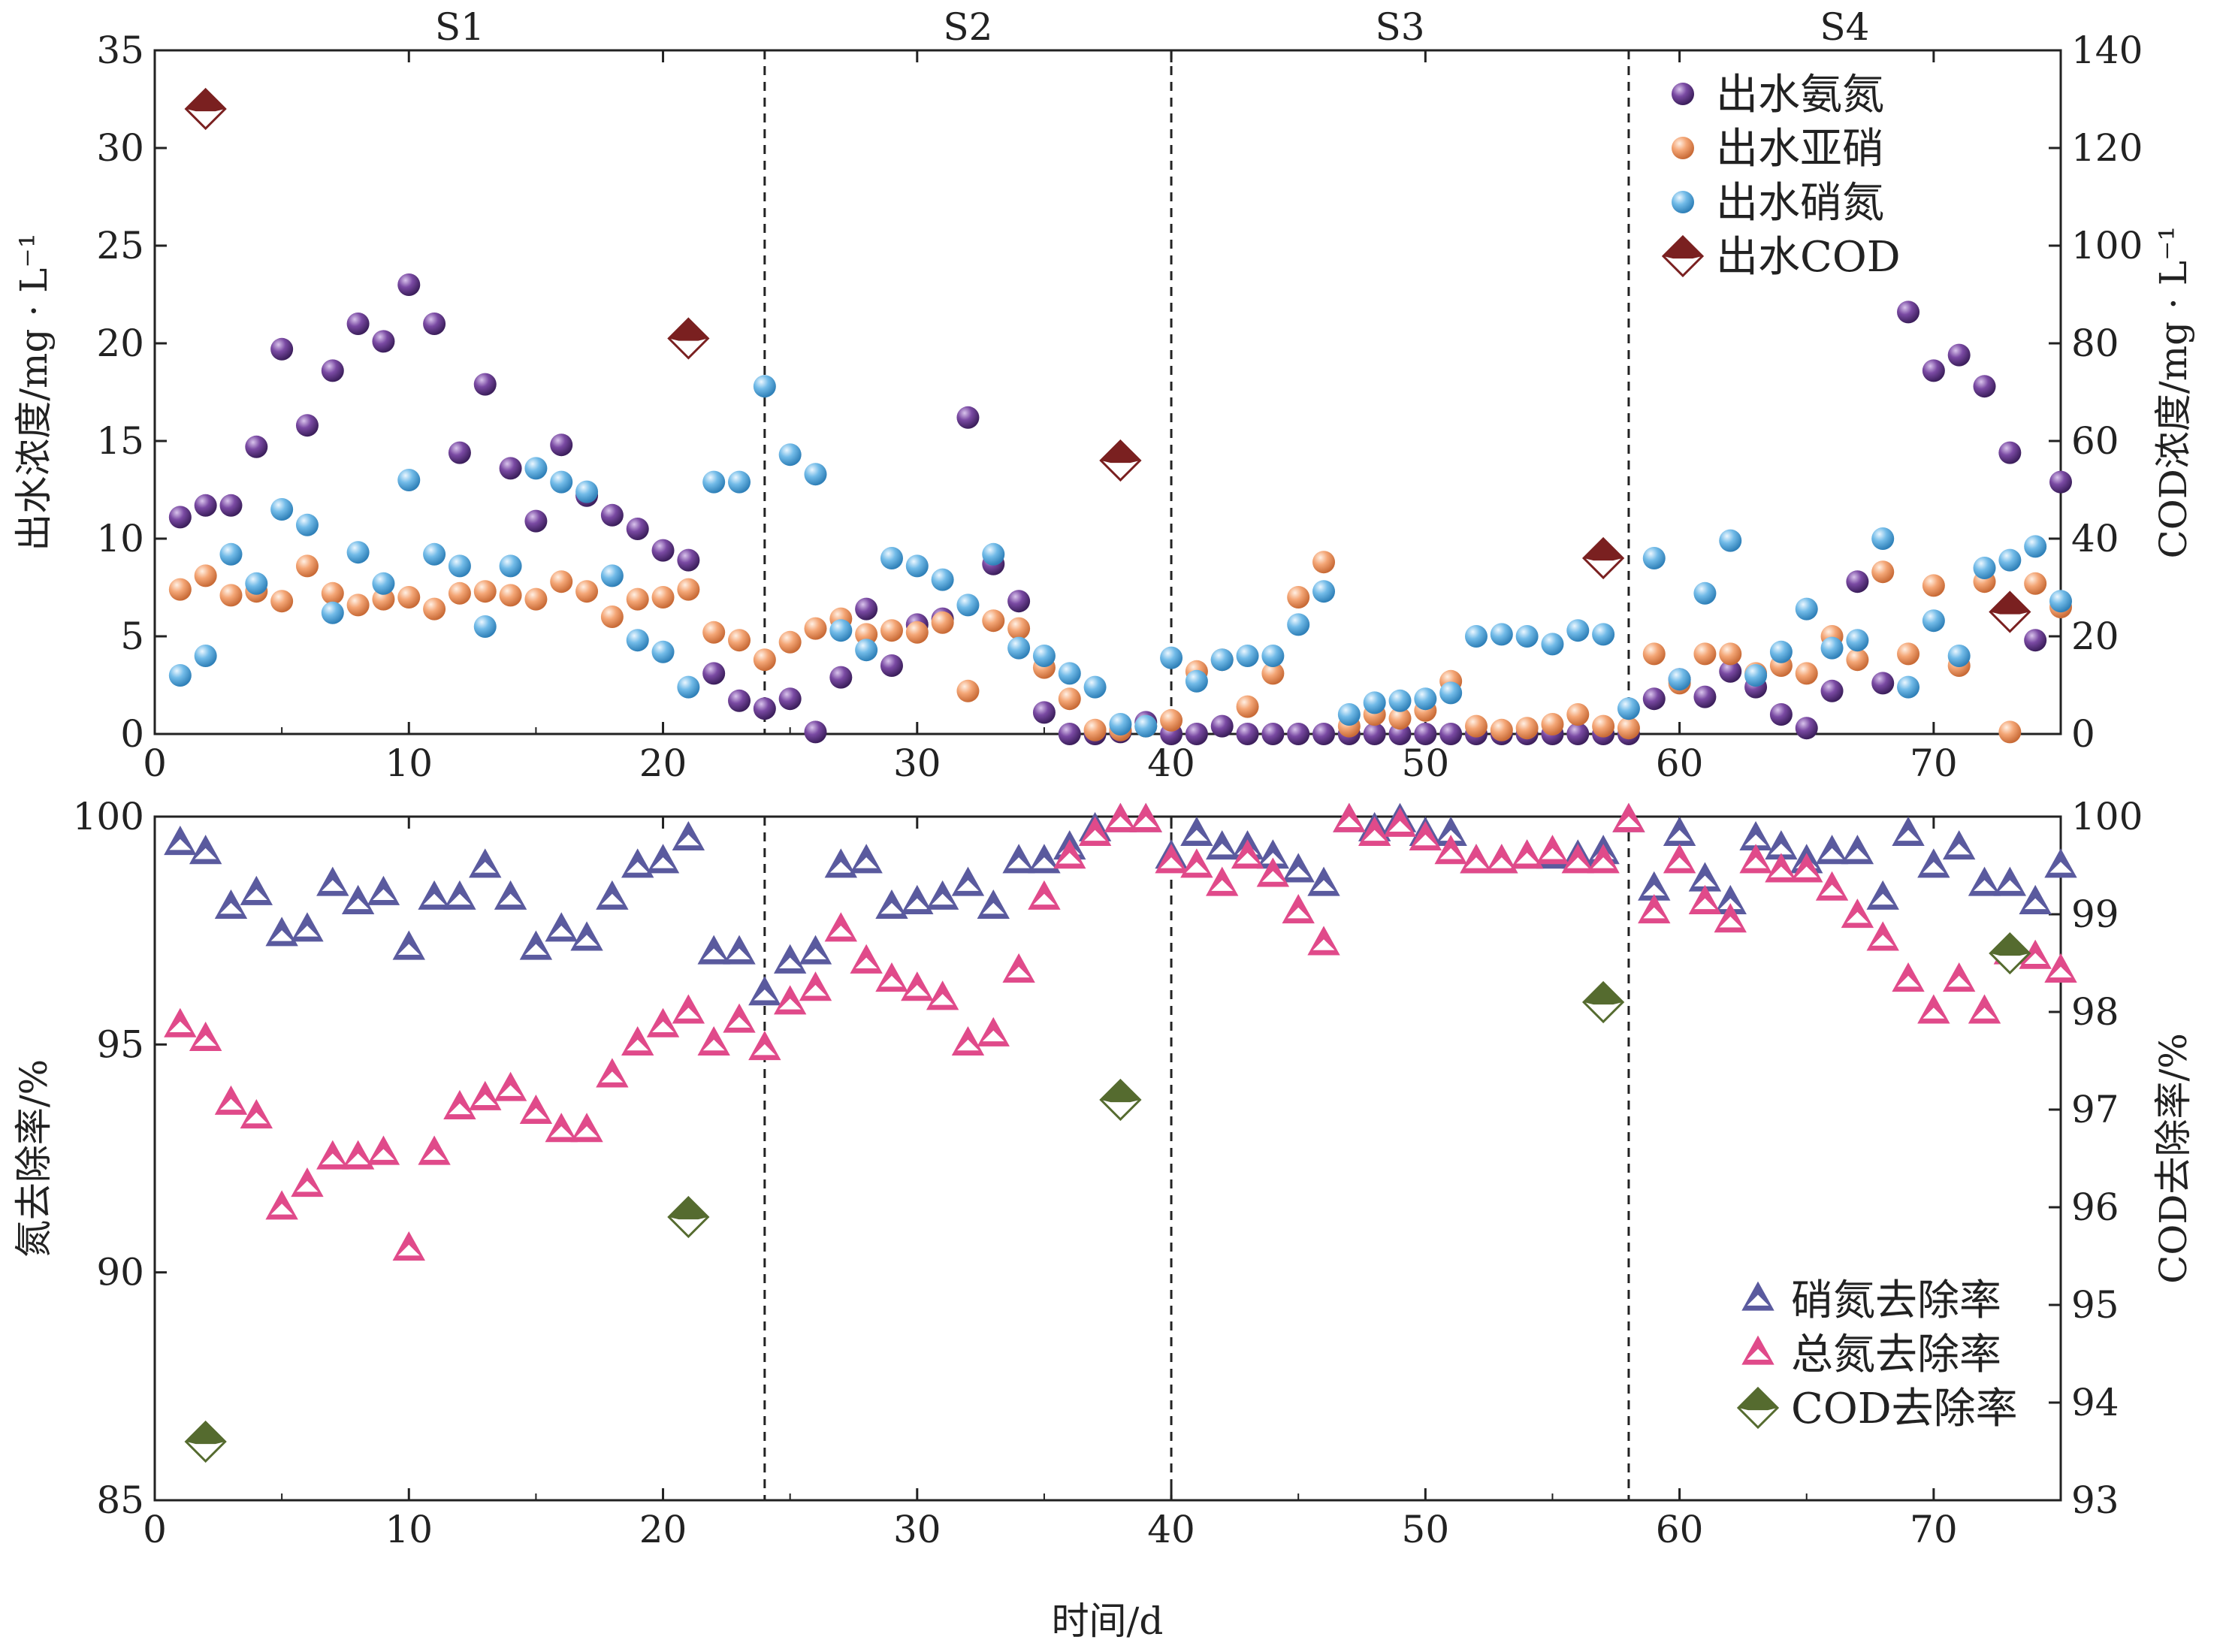 Image resolution: width=2223 pixels, height=1652 pixels. What do you see at coordinates (1171, 763) in the screenshot?
I see `x-tick-label: 40` at bounding box center [1171, 763].